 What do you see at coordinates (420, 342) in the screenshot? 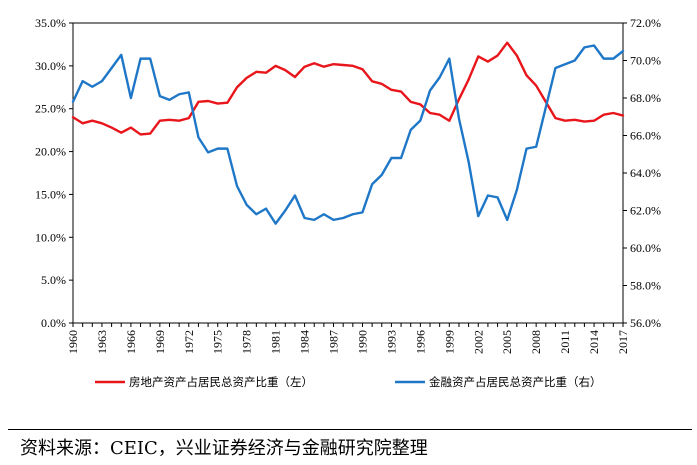
I see `x-axis-tick-label: 1996` at bounding box center [420, 342].